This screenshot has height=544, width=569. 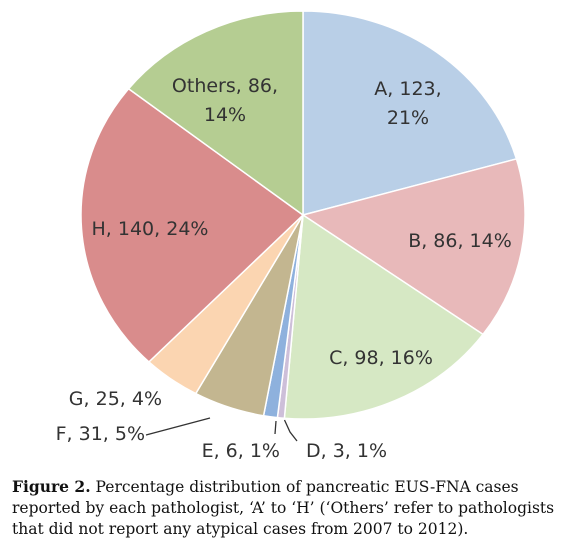 What do you see at coordinates (178, 426) in the screenshot?
I see `leader-line-f` at bounding box center [178, 426].